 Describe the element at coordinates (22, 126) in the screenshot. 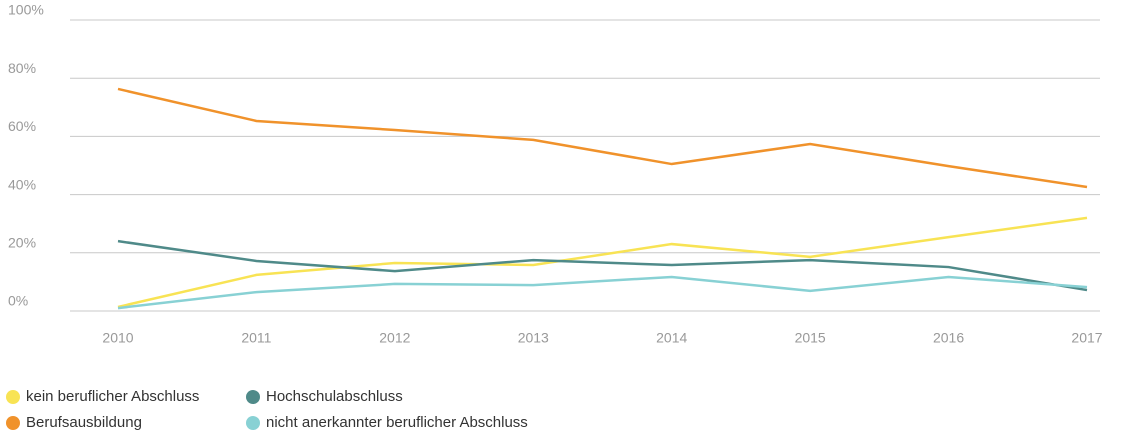

I see `y-tick-label: 60%` at that location.